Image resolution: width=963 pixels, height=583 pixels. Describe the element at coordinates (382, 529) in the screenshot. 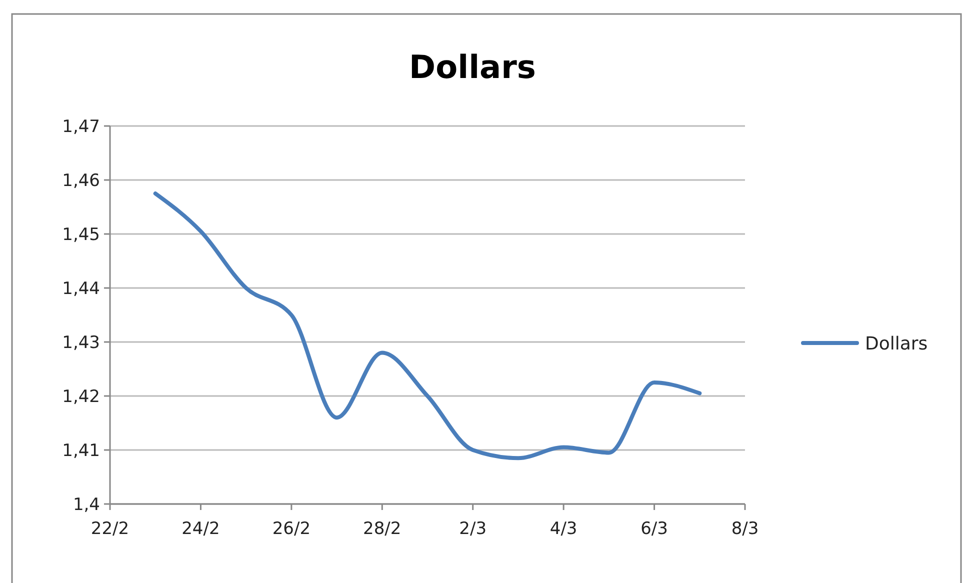

I see `x-tick-label: 28/2` at that location.